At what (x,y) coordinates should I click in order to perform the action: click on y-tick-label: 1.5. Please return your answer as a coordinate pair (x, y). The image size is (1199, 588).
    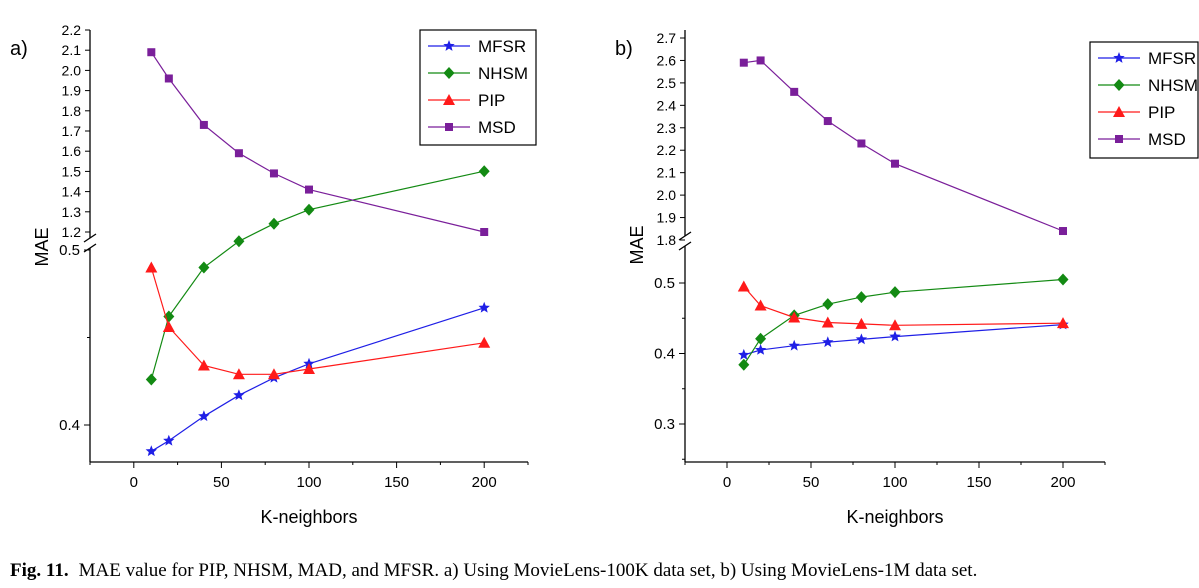
    Looking at the image, I should click on (72, 171).